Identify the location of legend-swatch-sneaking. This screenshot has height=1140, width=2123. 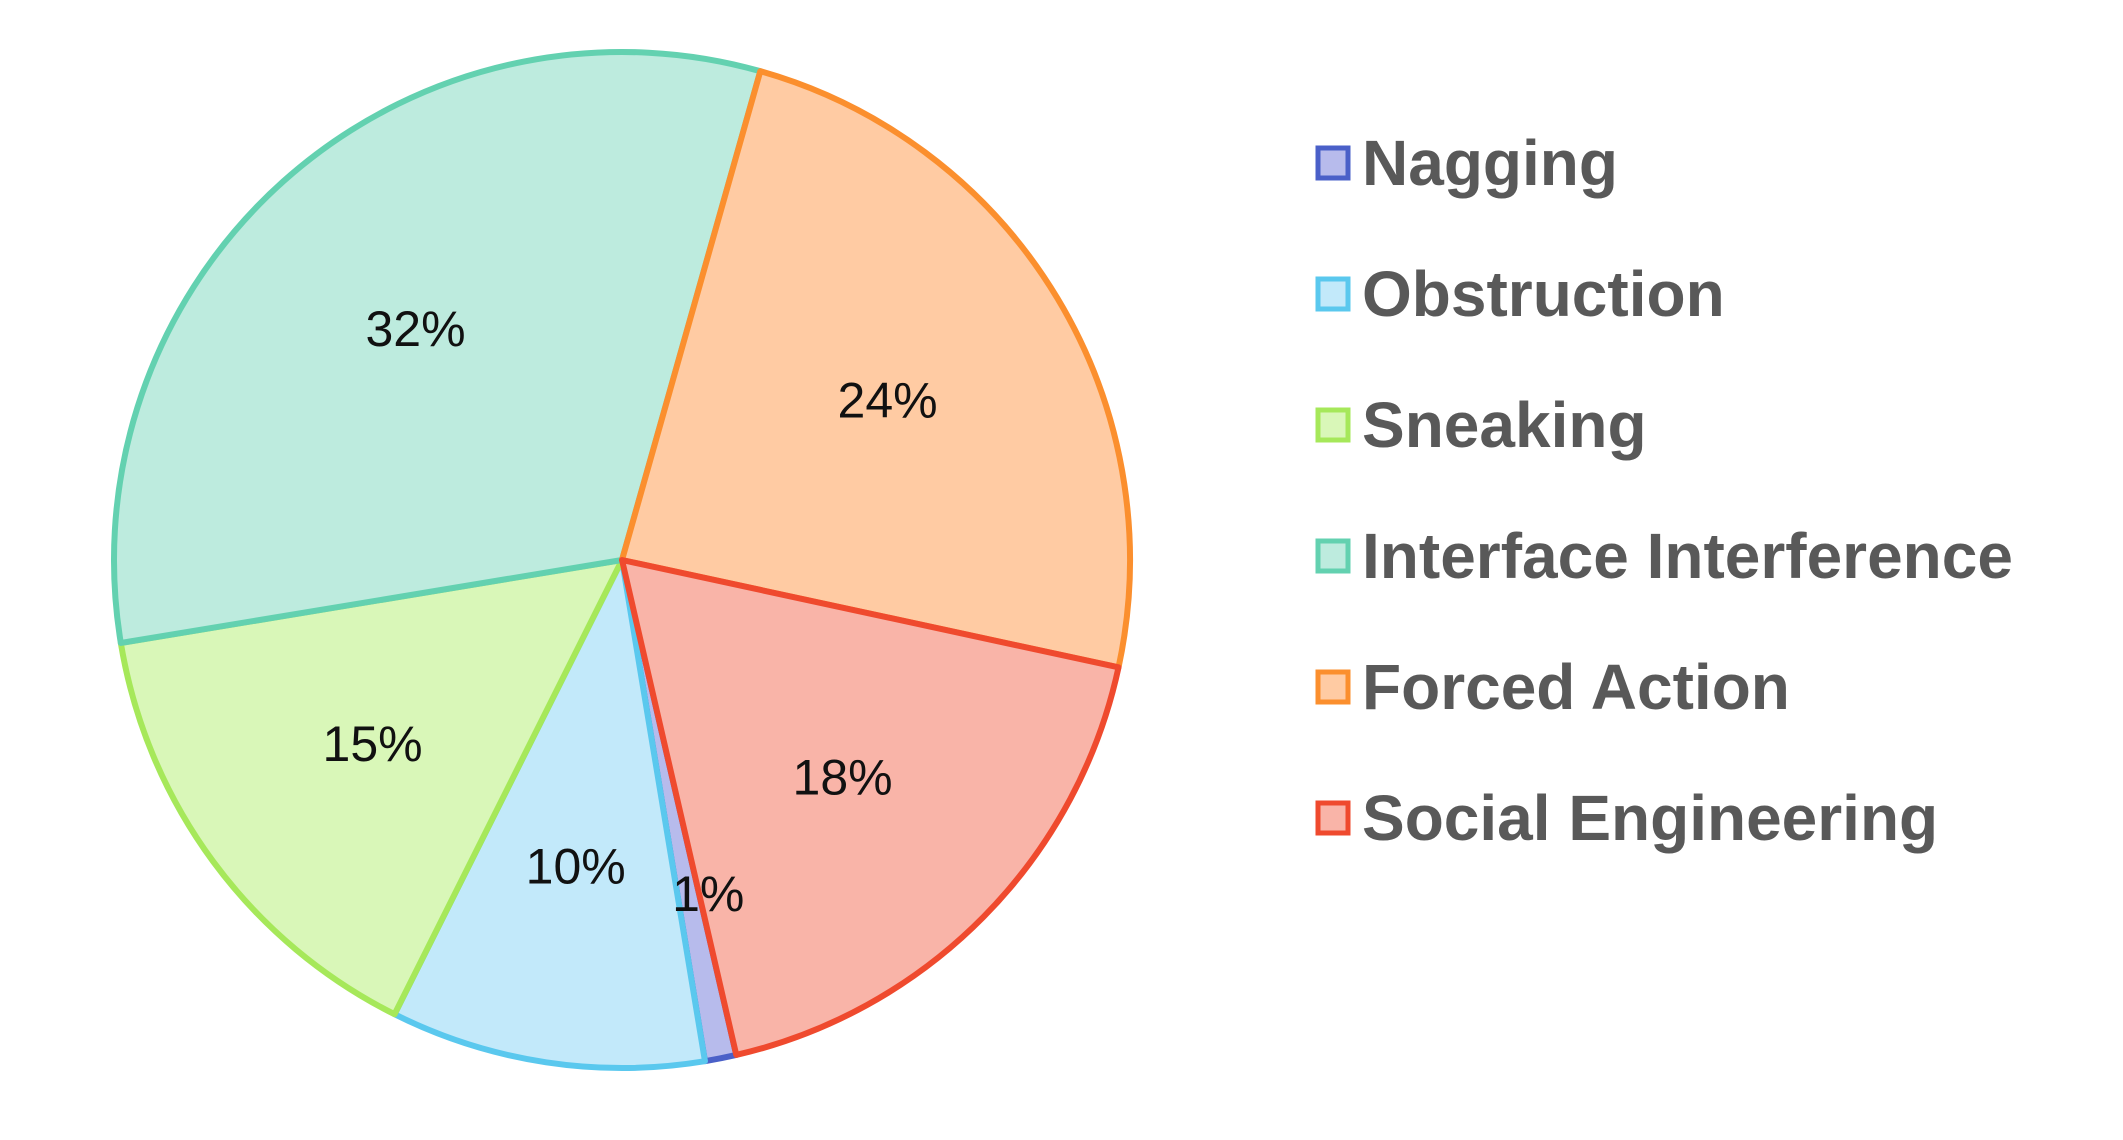
(1333, 425).